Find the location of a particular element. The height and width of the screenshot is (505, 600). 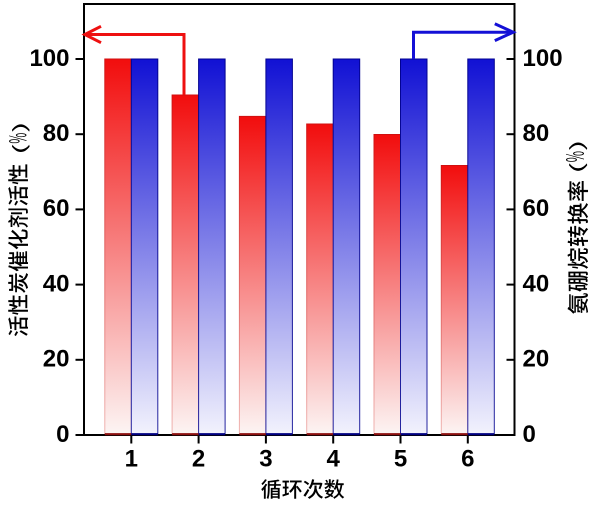

svg-text: 3 is located at coordinates (265, 459).